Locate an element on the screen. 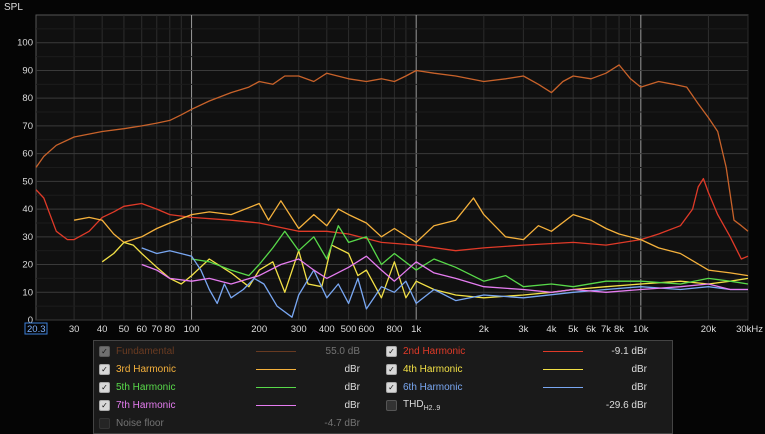 This screenshot has width=765, height=434. legend-value: -9.1 dBr is located at coordinates (629, 351).